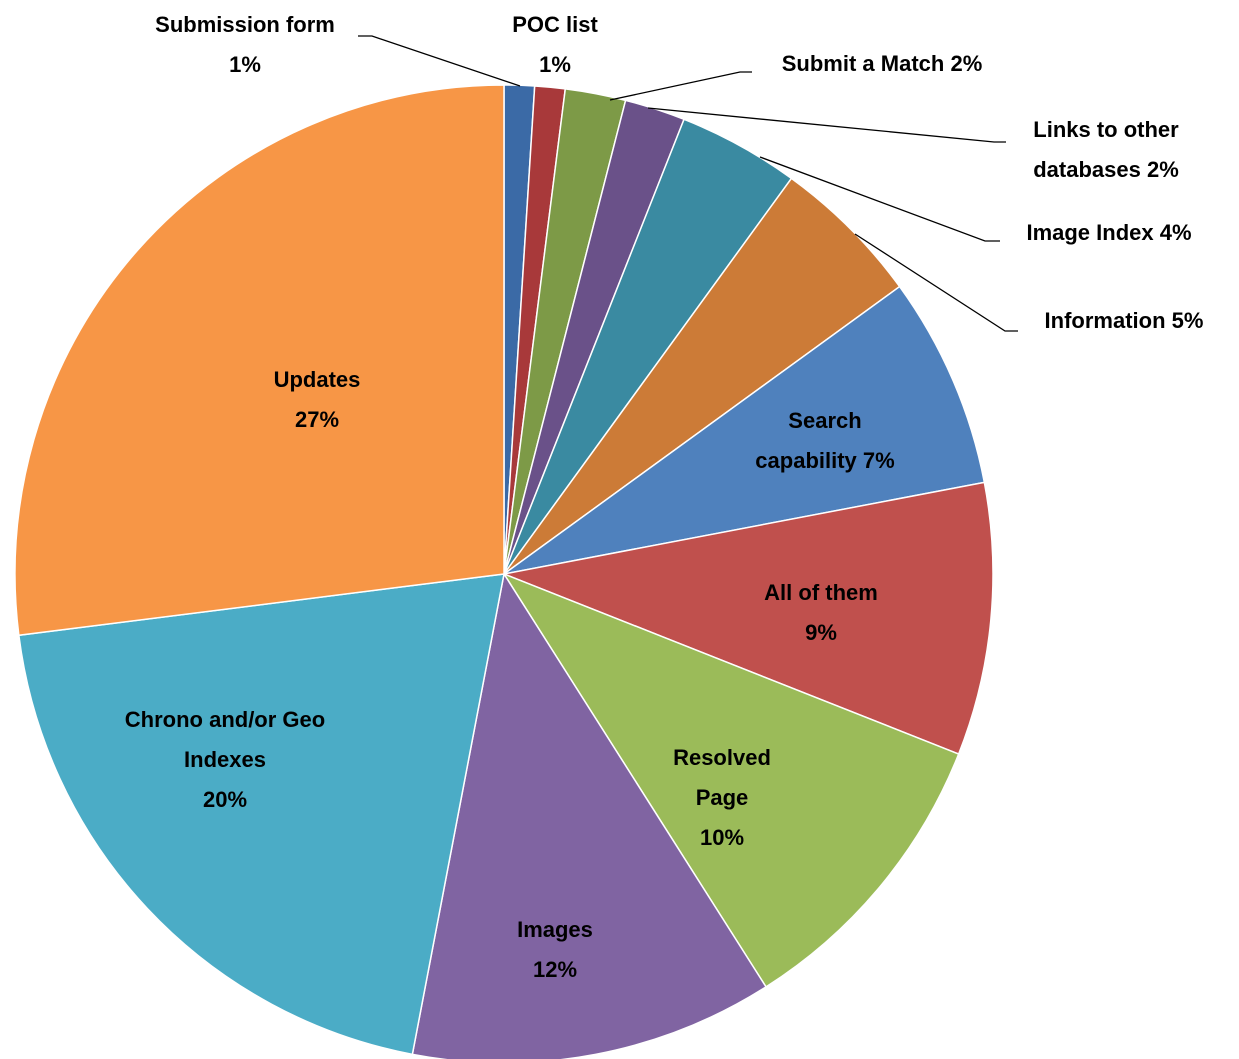  I want to click on slice-name: Links to other databases, so click(1106, 149).